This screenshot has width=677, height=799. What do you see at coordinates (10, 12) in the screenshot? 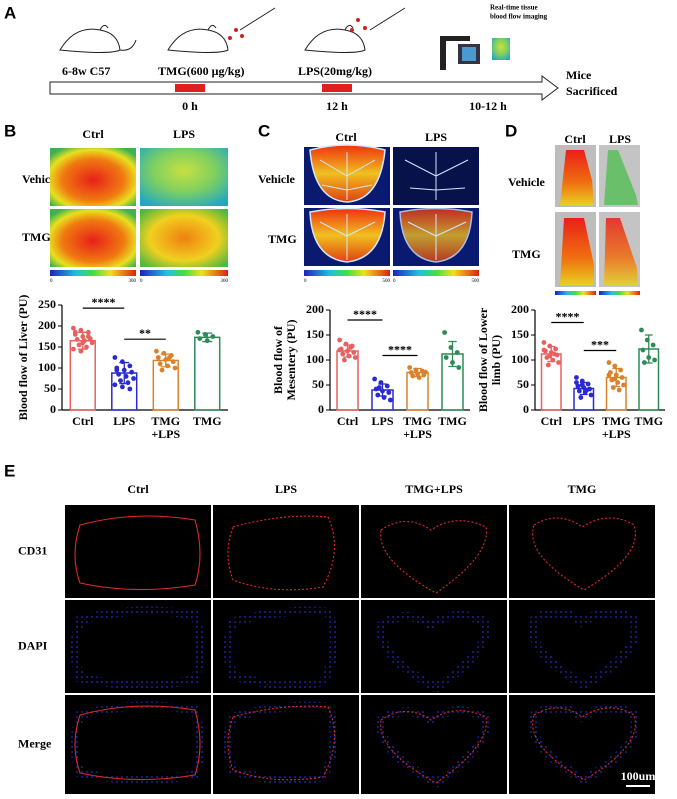
I see `panel-label: A` at bounding box center [10, 12].